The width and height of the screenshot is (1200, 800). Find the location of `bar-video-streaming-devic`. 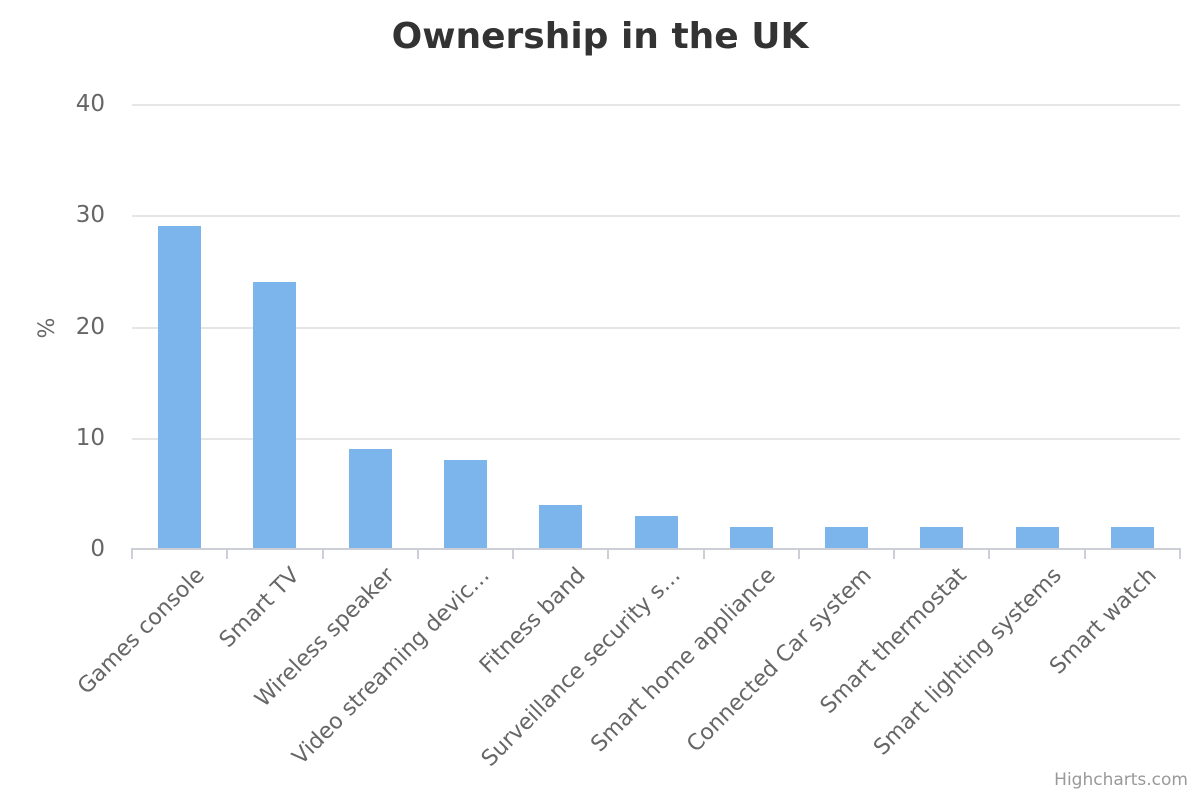

bar-video-streaming-devic is located at coordinates (465, 504).